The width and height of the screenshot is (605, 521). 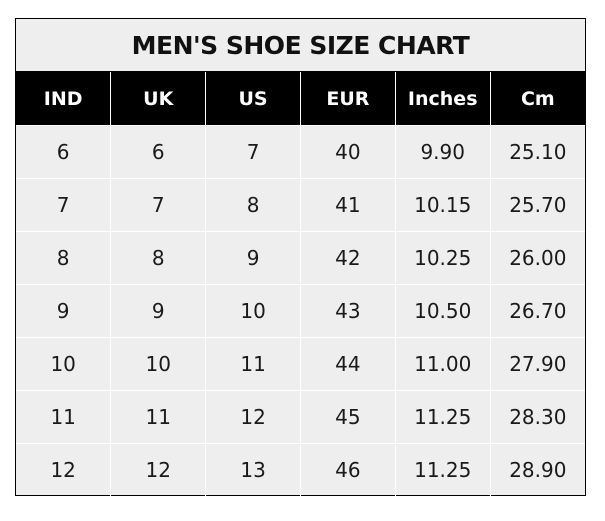 I want to click on table-row: 7 7 8 41 10.15 25.70, so click(x=300, y=205).